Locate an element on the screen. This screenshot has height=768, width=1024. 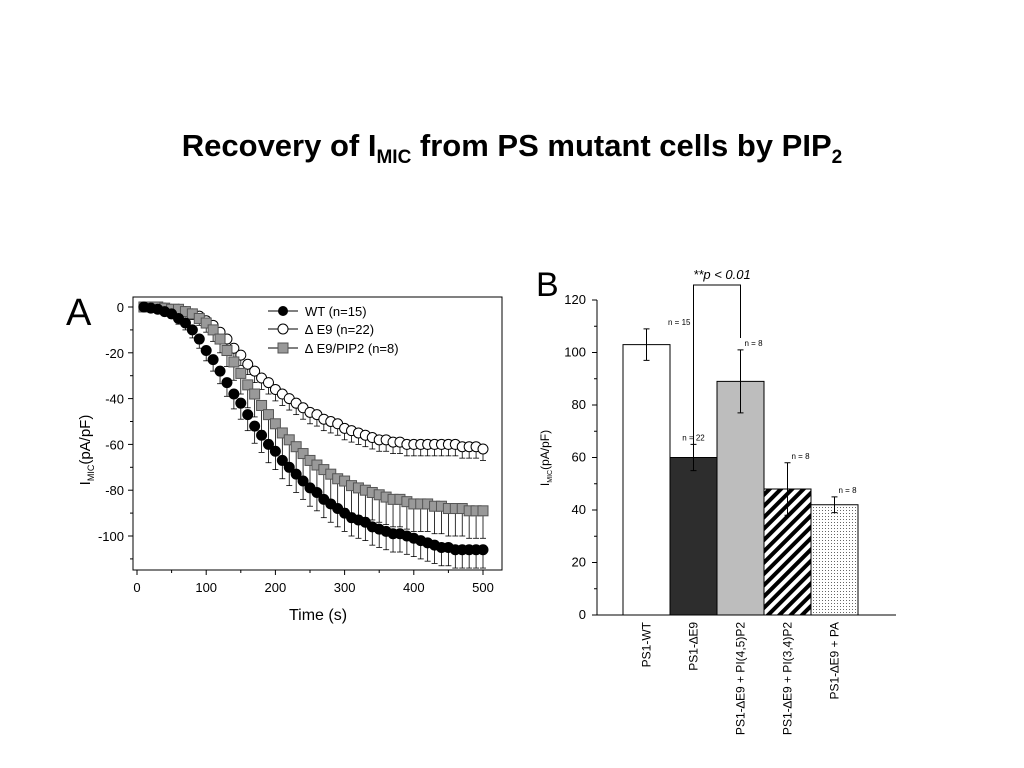
y-tick-label: -100 is located at coordinates (111, 536).